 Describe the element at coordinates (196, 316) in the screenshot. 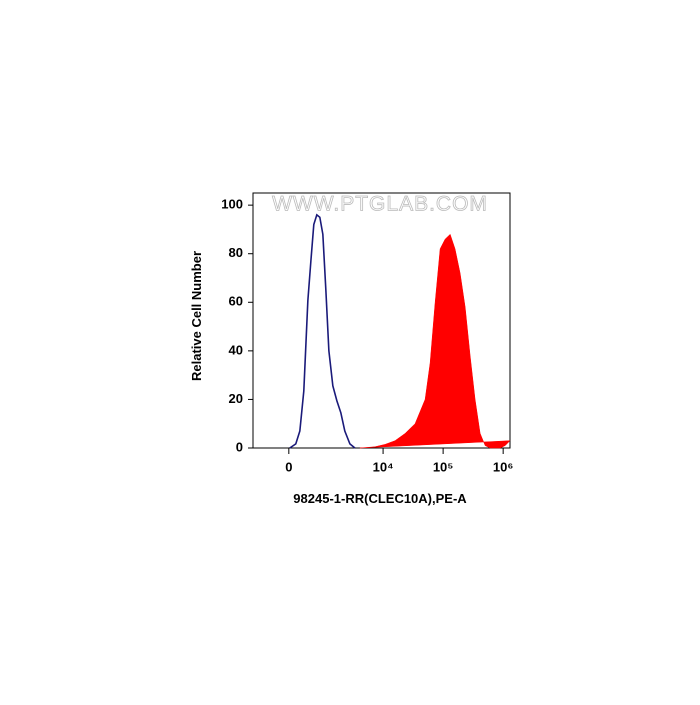

I see `y-axis-label: Relative Cell Number` at that location.